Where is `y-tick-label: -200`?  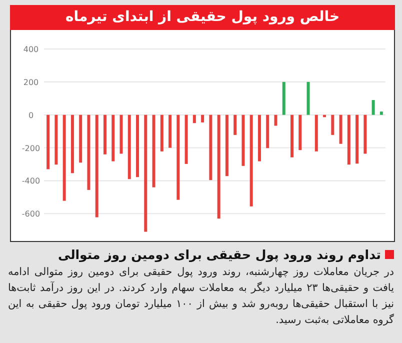 y-tick-label: -200 is located at coordinates (31, 148).